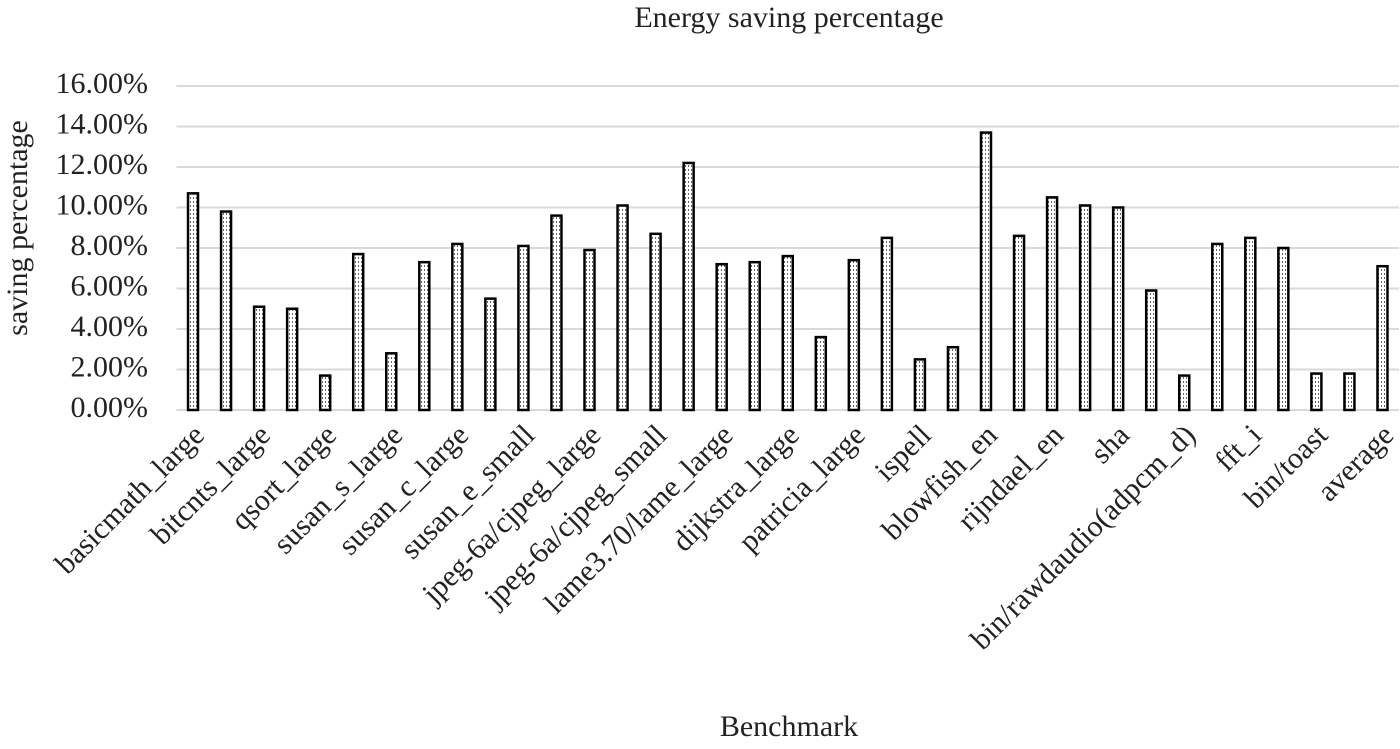 The image size is (1400, 749). Describe the element at coordinates (110, 366) in the screenshot. I see `y-tick-label: 2.00%` at that location.